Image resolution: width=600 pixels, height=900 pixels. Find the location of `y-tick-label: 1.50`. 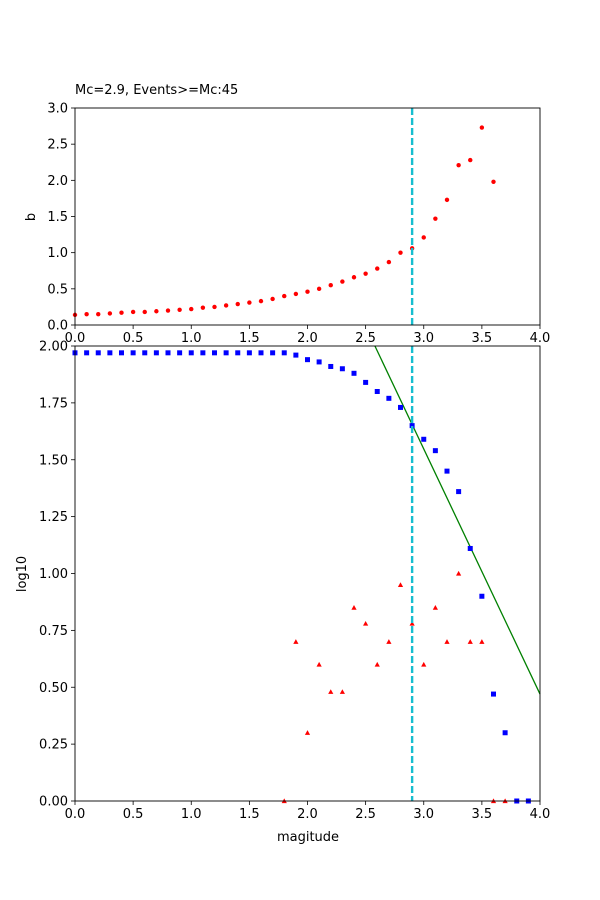

y-tick-label: 1.50 is located at coordinates (53, 460).